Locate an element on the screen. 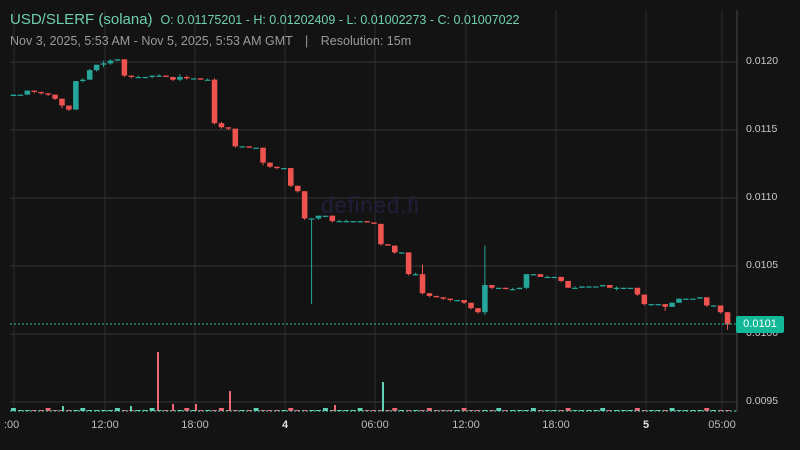 The width and height of the screenshot is (800, 450). current-price-tag: 0.0101 is located at coordinates (760, 324).